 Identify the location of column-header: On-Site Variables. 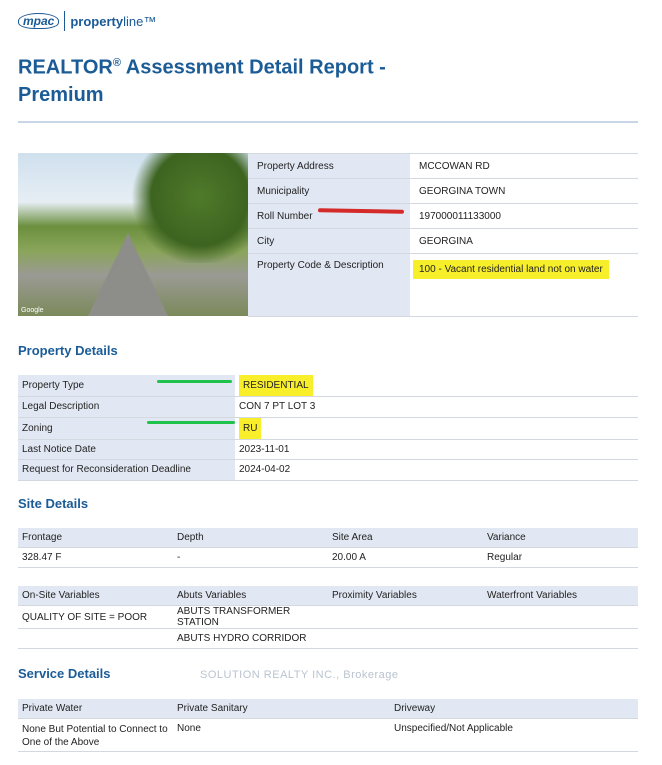
(61, 595).